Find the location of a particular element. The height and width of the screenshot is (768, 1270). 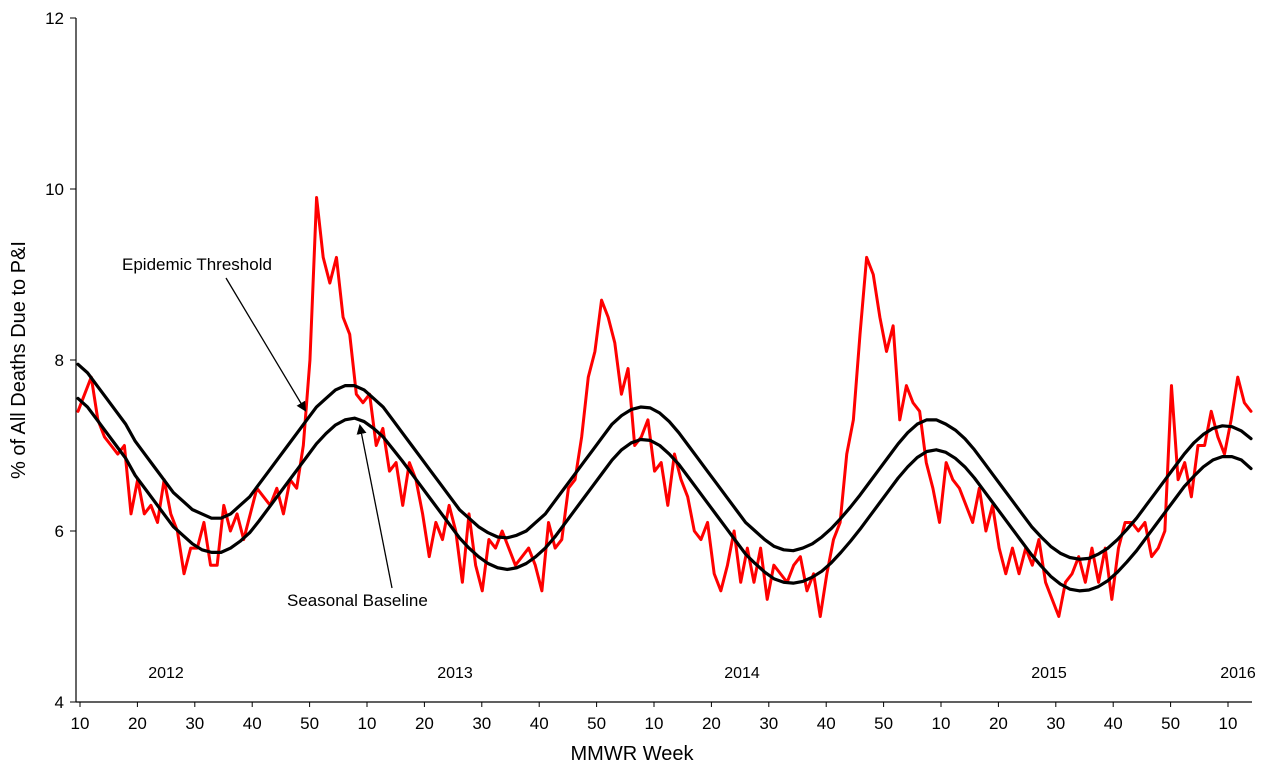

year-label: 2014 is located at coordinates (742, 673).